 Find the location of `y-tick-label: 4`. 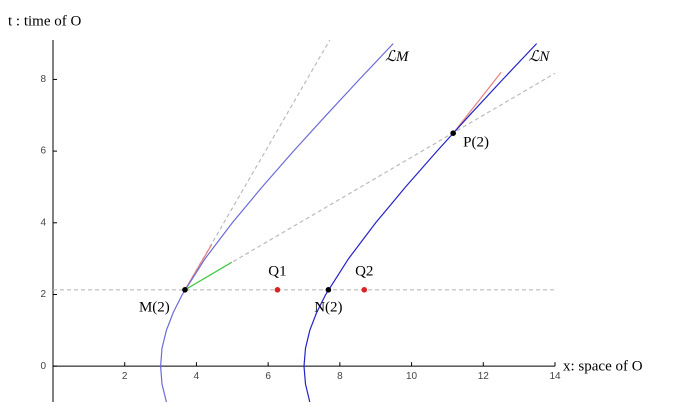

y-tick-label: 4 is located at coordinates (43, 222).